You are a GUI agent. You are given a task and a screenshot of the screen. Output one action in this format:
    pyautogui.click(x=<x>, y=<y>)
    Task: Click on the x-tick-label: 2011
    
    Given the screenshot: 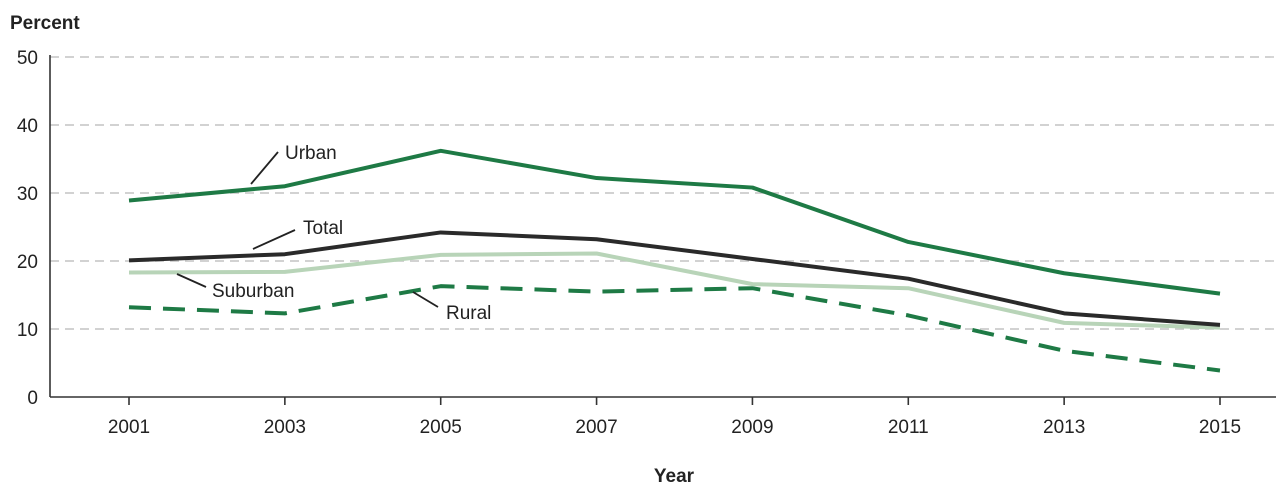 What is the action you would take?
    pyautogui.click(x=908, y=427)
    